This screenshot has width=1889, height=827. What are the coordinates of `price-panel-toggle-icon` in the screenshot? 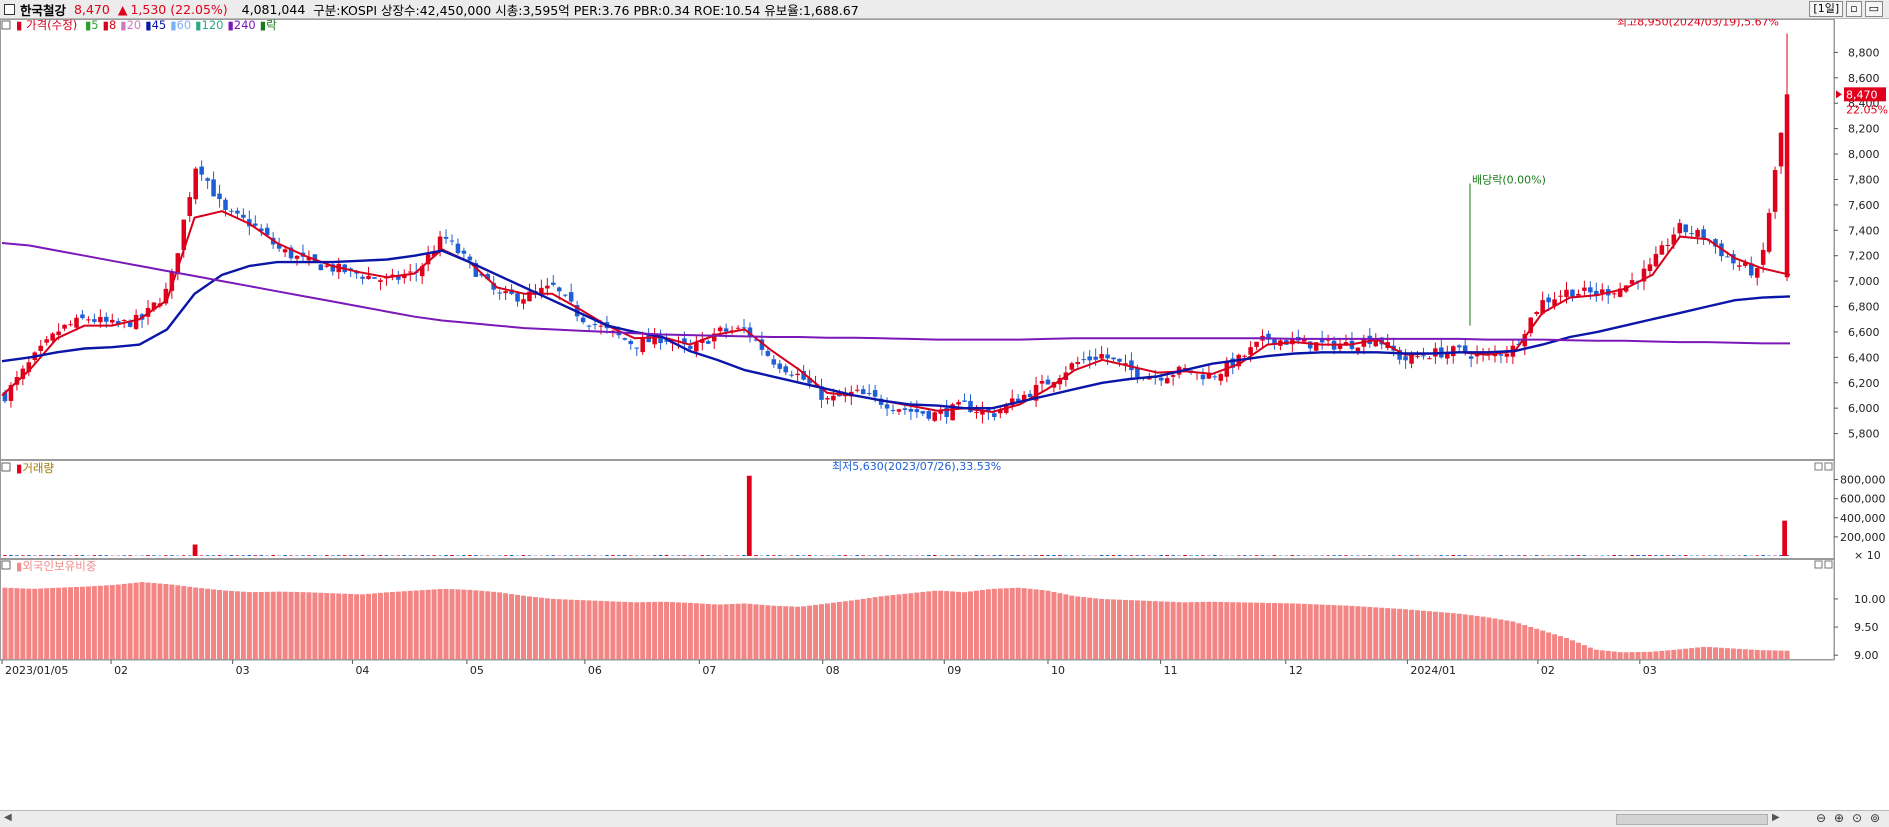 It's located at (6, 25).